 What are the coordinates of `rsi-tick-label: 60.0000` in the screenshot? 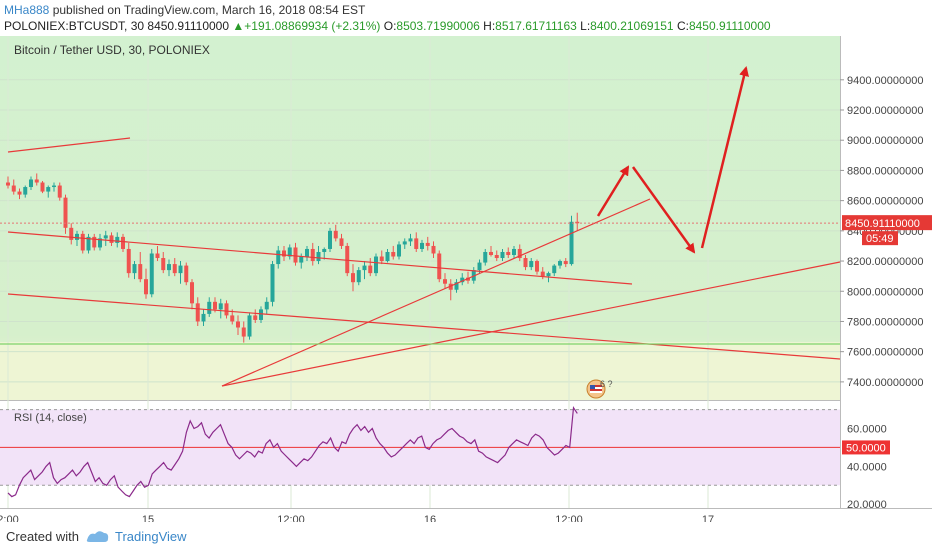 It's located at (867, 430).